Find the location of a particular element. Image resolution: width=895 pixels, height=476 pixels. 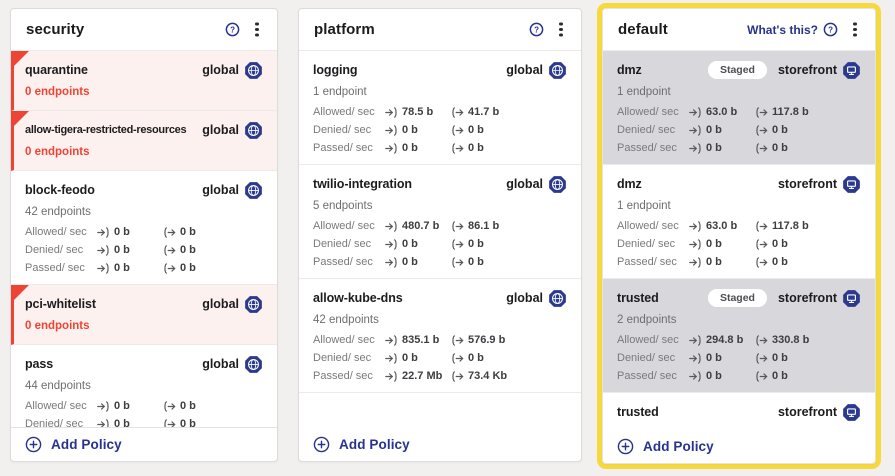

policy-name: trusted is located at coordinates (638, 298).